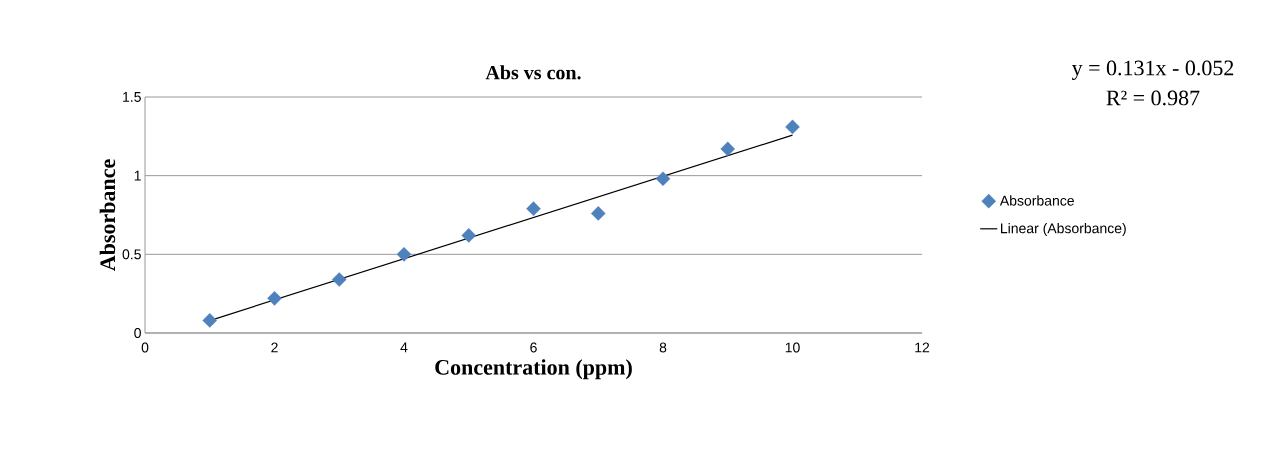  What do you see at coordinates (922, 347) in the screenshot?
I see `x-tick-label: 12` at bounding box center [922, 347].